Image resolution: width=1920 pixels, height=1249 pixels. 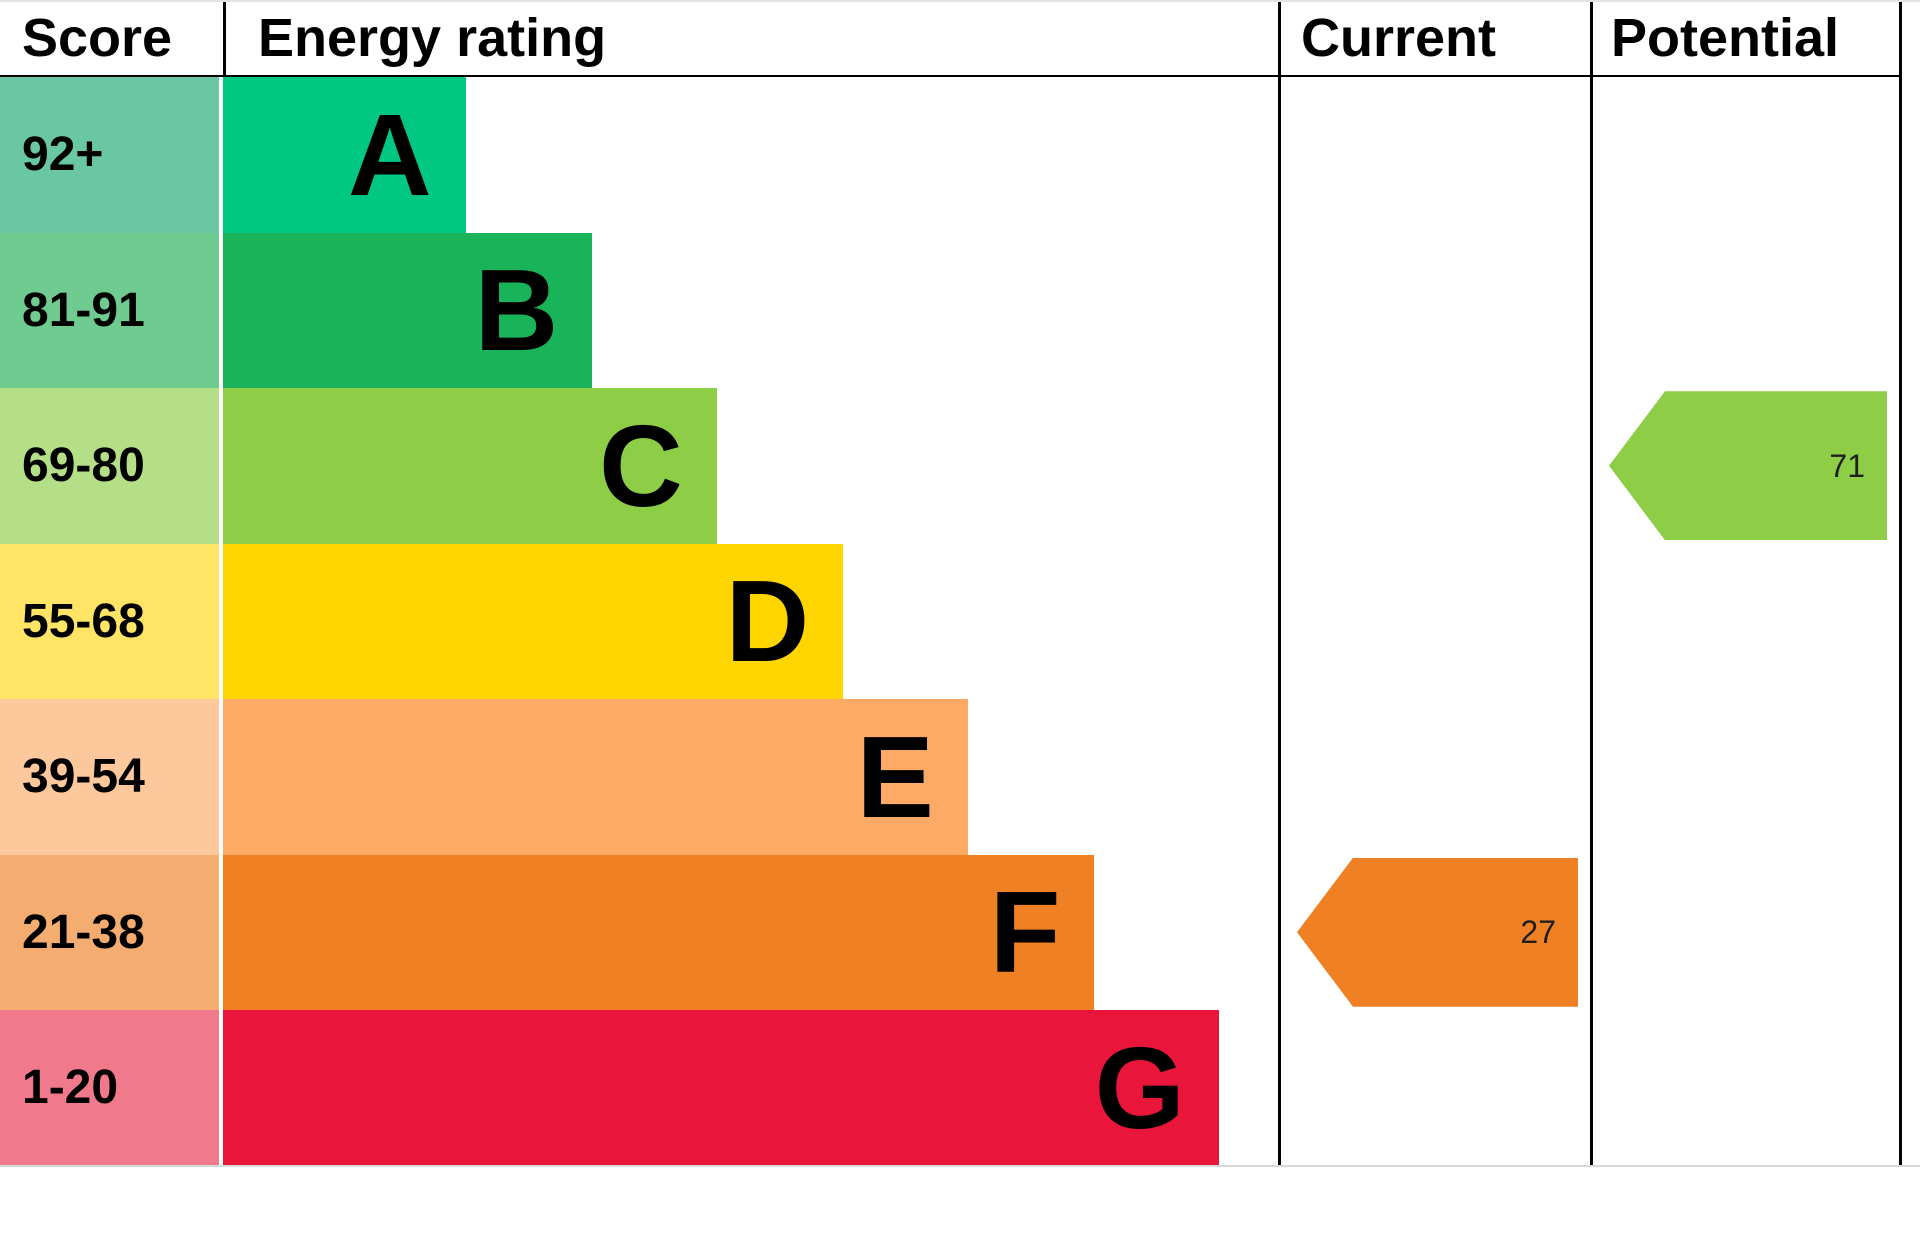 I want to click on score-range-d: 55-68, so click(x=111, y=621).